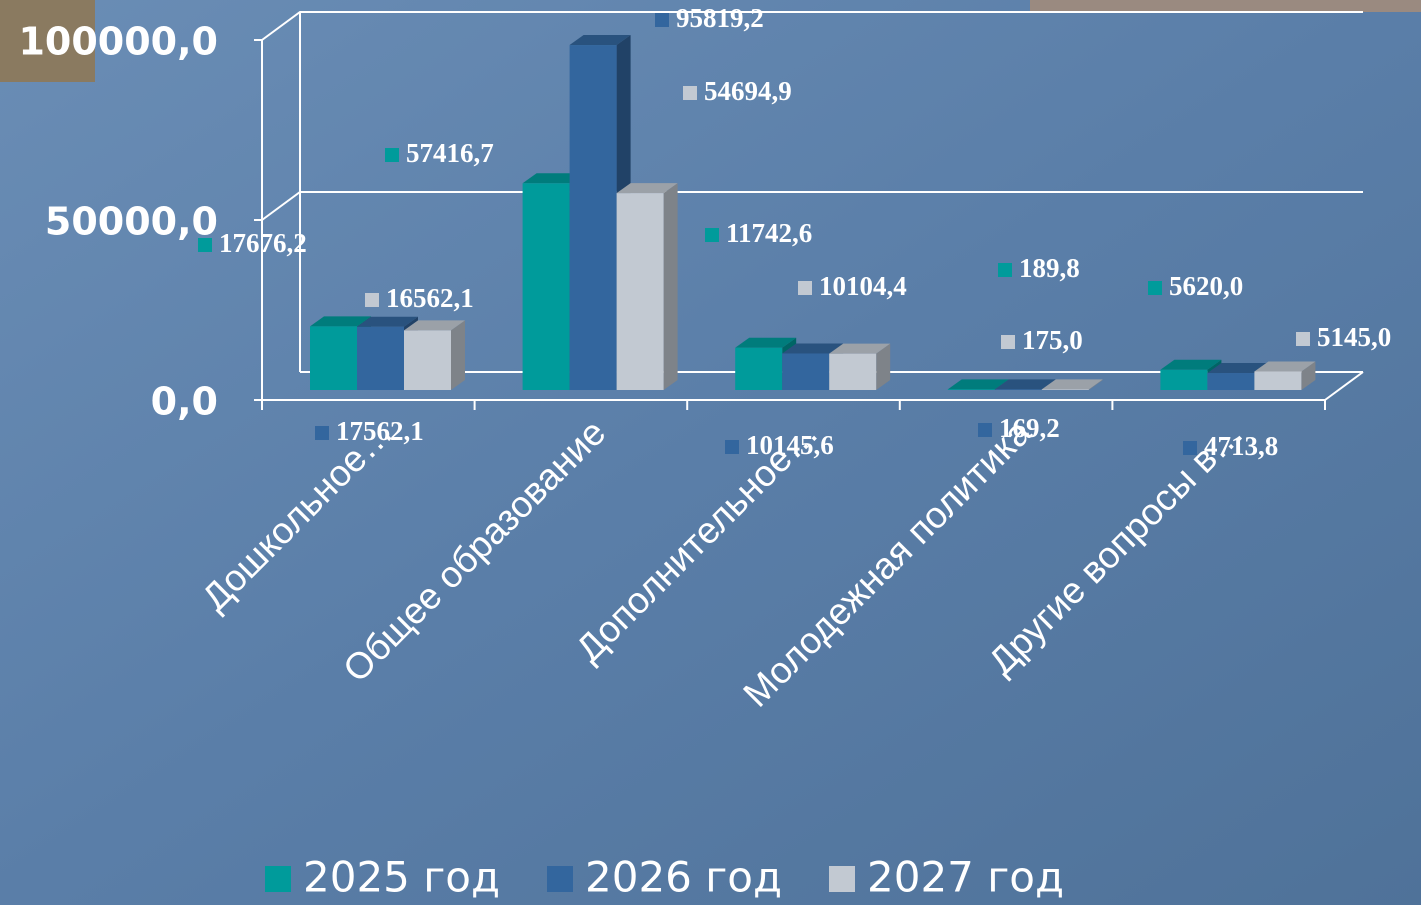 This screenshot has width=1421, height=905. Describe the element at coordinates (1049, 268) in the screenshot. I see `value-label: 189,8` at that location.